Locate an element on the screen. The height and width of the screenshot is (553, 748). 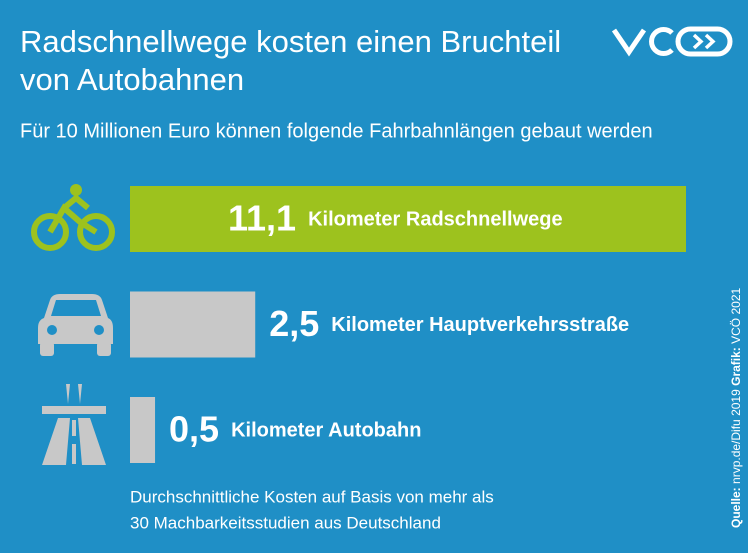
source-label: Quelle: is located at coordinates (736, 507).